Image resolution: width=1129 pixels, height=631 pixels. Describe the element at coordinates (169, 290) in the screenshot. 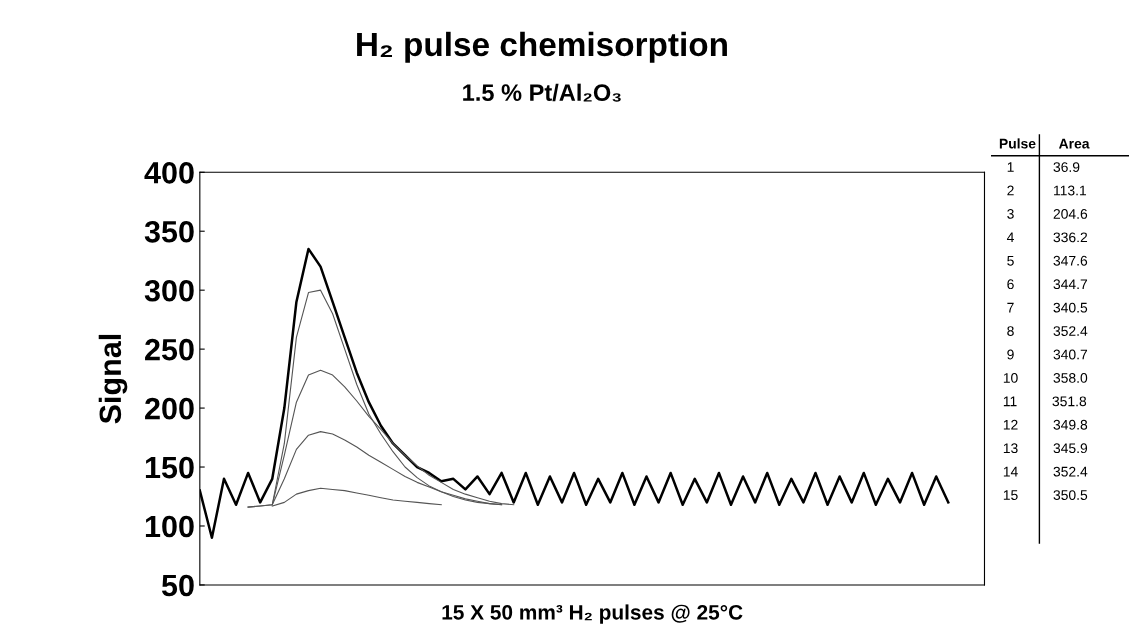

I see `y-tick-label: 300` at that location.